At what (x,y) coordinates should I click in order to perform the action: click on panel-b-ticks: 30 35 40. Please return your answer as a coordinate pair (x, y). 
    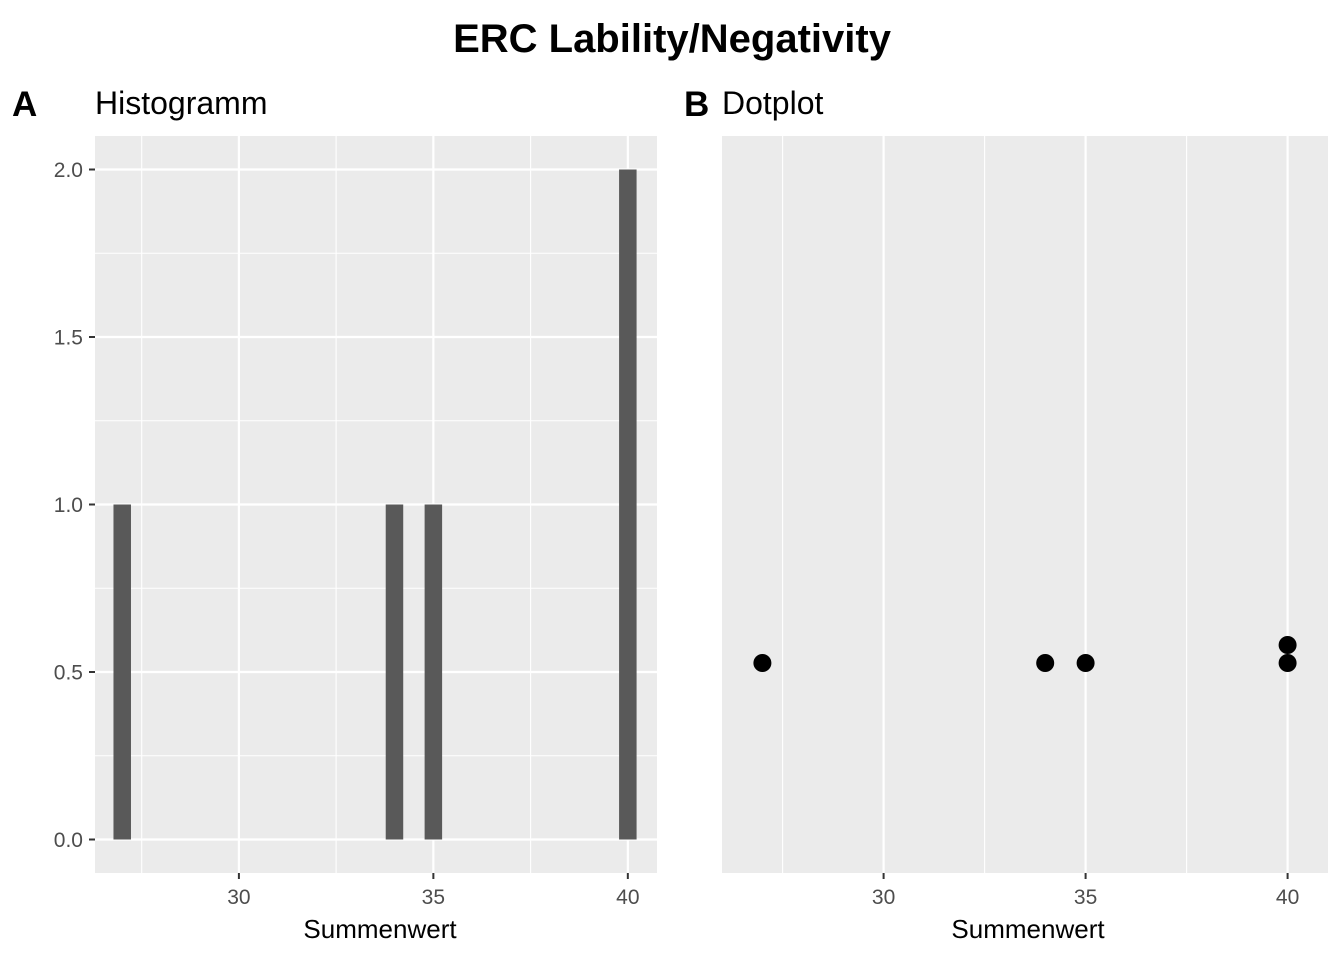
    Looking at the image, I should click on (1085, 891).